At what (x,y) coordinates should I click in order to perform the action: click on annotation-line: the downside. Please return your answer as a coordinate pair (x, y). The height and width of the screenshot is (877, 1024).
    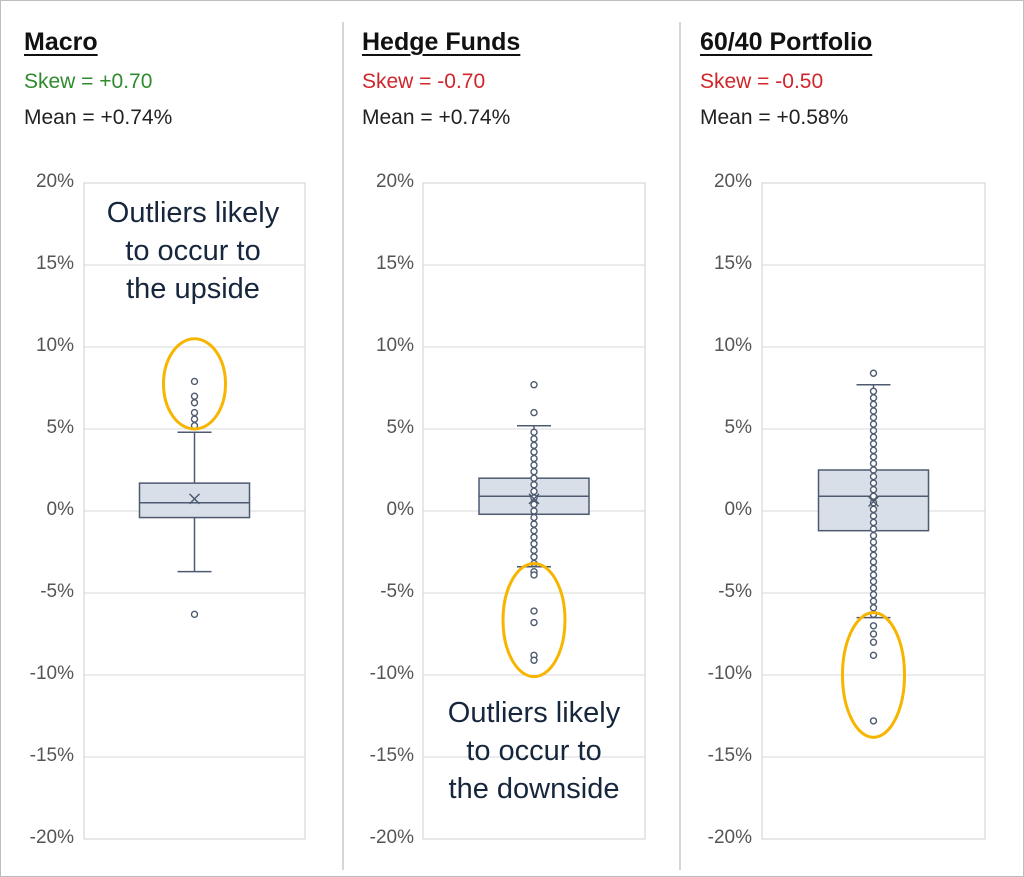
    Looking at the image, I should click on (534, 789).